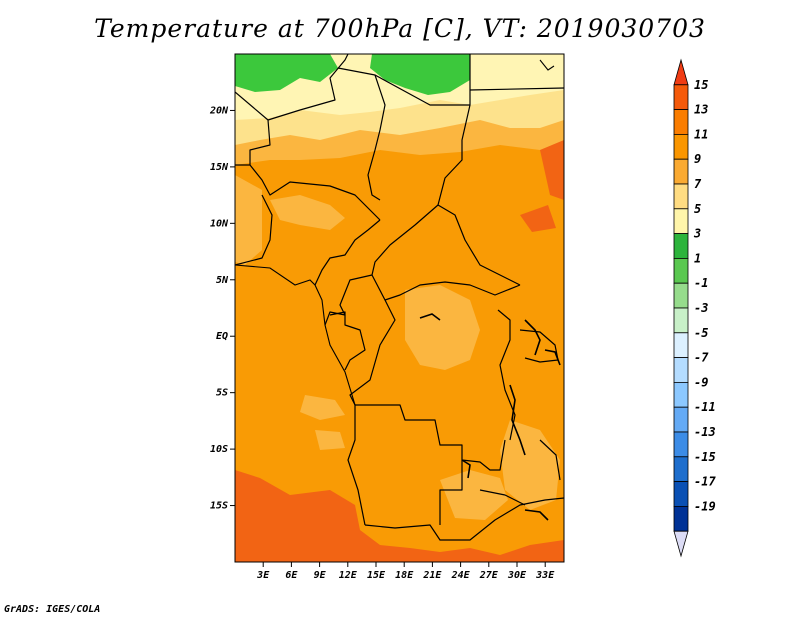 This screenshot has width=800, height=618. I want to click on colorbar-label: -13, so click(705, 432).